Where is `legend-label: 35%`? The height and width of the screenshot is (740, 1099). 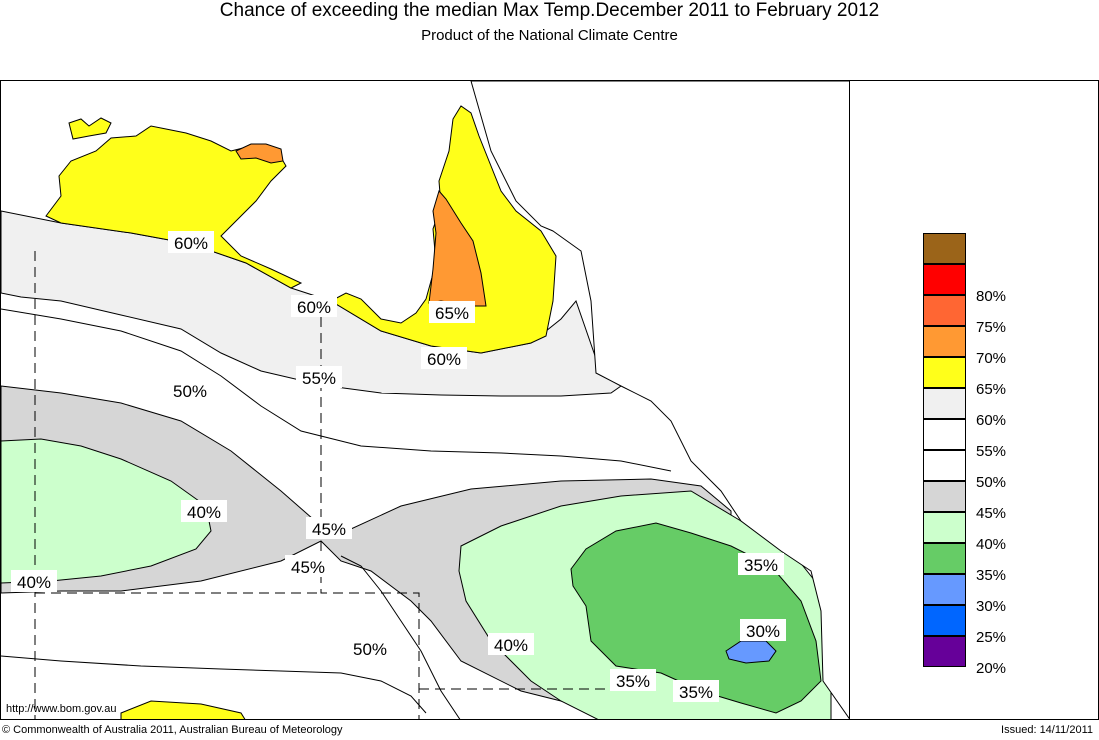 legend-label: 35% is located at coordinates (991, 575).